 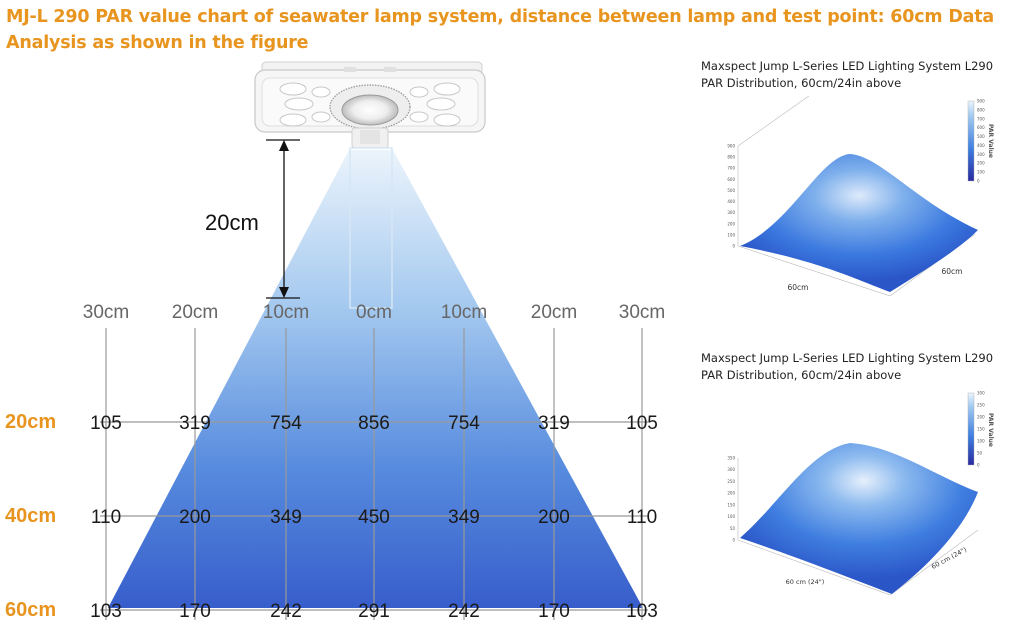 What do you see at coordinates (232, 222) in the screenshot?
I see `height-dimension-label: 20cm` at bounding box center [232, 222].